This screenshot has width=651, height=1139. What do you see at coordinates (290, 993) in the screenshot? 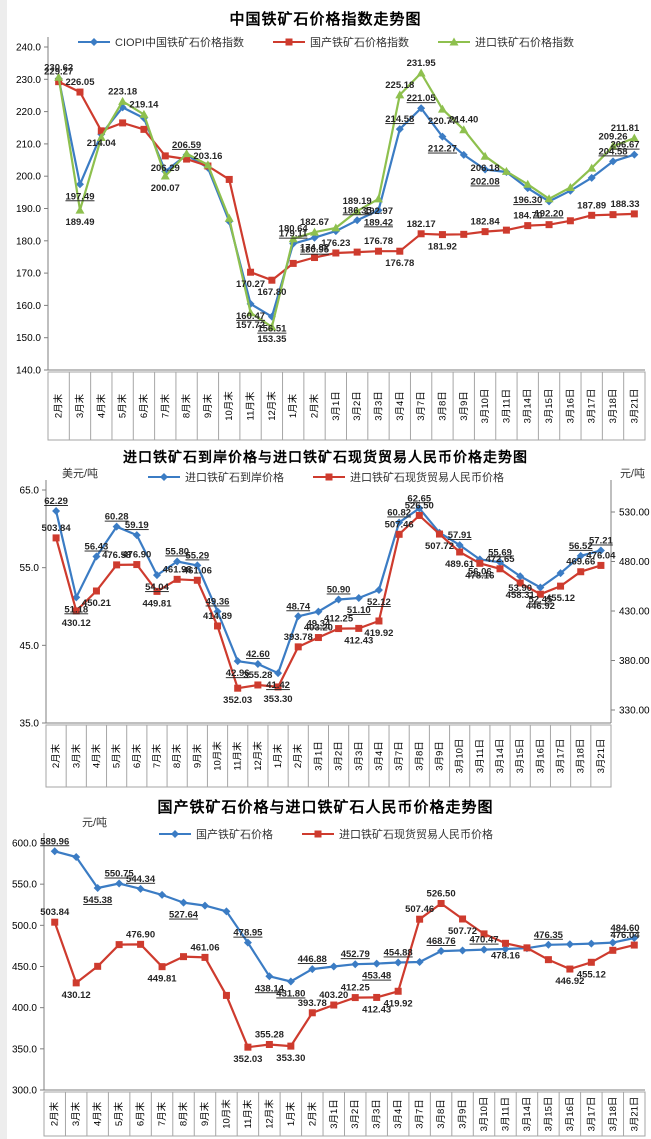
I see `data-point-label: 431.80` at bounding box center [290, 993].